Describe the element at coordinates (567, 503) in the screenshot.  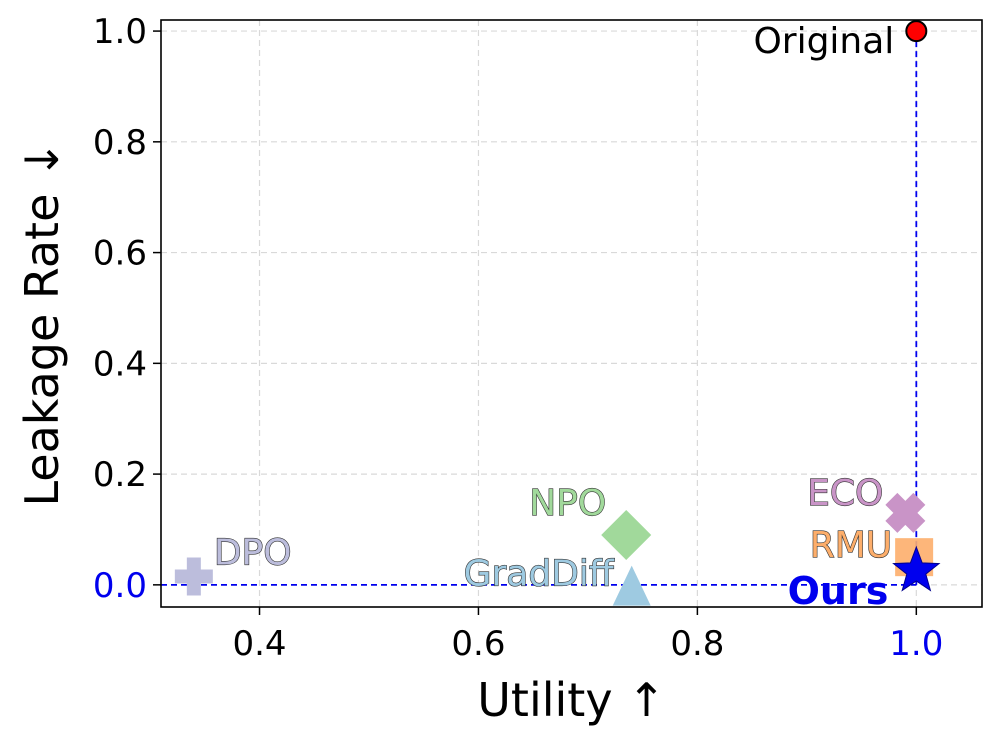
I see `npo-label: NPO` at that location.